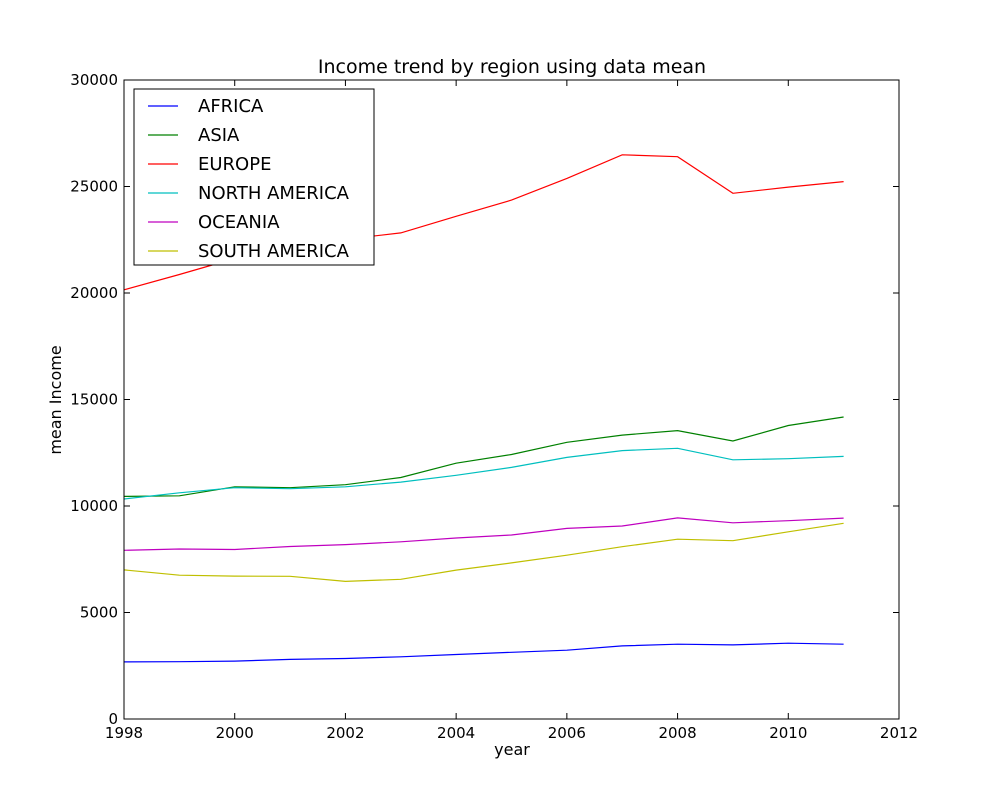  Describe the element at coordinates (94, 187) in the screenshot. I see `y-tick-label: 25000` at that location.